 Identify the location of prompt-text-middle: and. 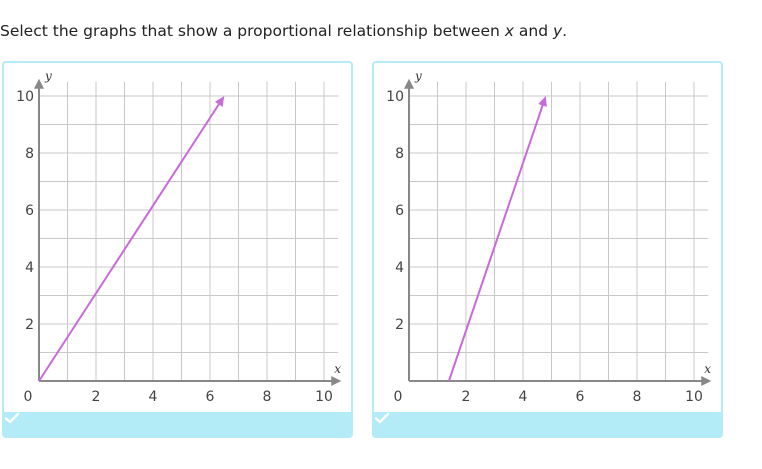
(533, 31).